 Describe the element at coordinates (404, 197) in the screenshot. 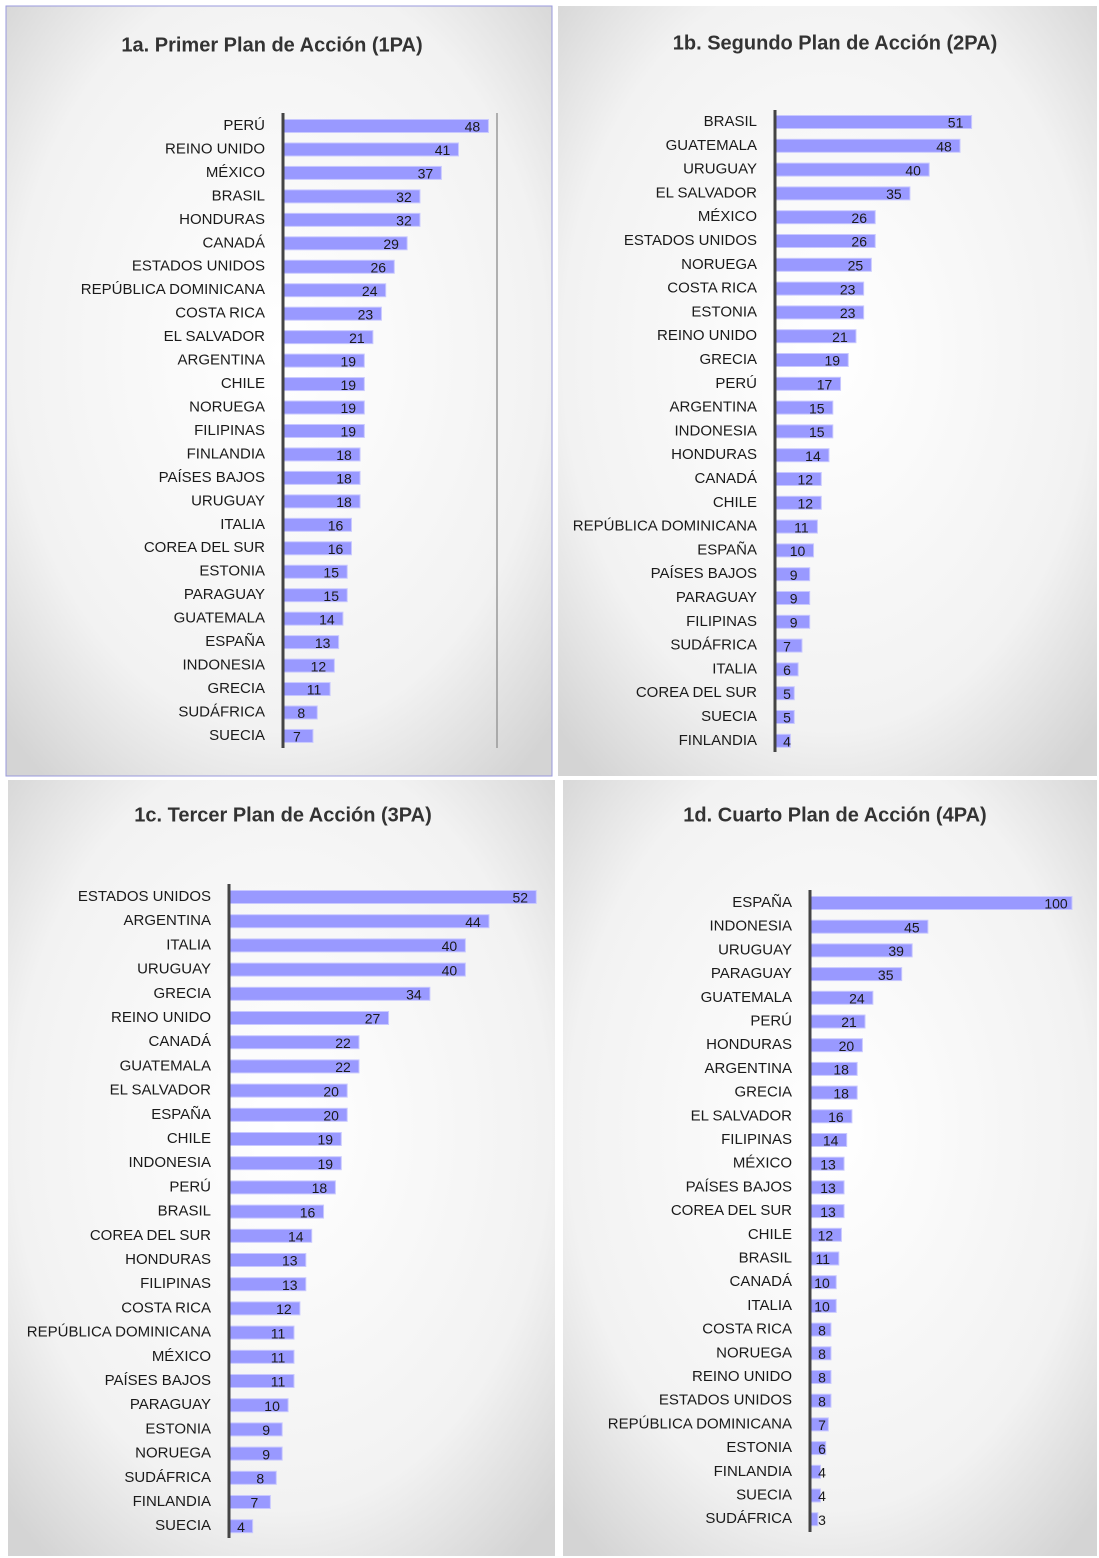

I see `value-label: 32` at that location.